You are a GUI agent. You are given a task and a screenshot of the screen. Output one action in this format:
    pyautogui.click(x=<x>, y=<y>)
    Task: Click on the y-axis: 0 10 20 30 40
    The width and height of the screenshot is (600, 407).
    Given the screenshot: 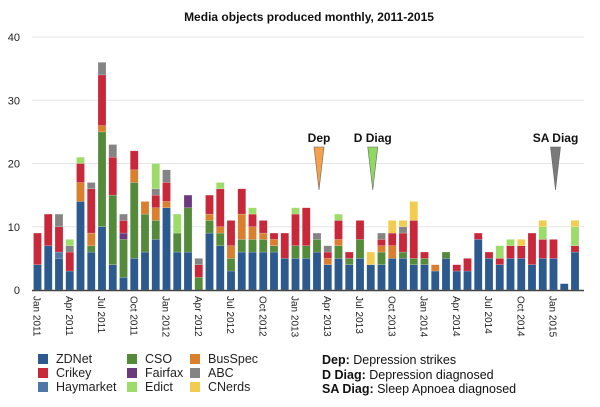 What is the action you would take?
    pyautogui.click(x=14, y=164)
    